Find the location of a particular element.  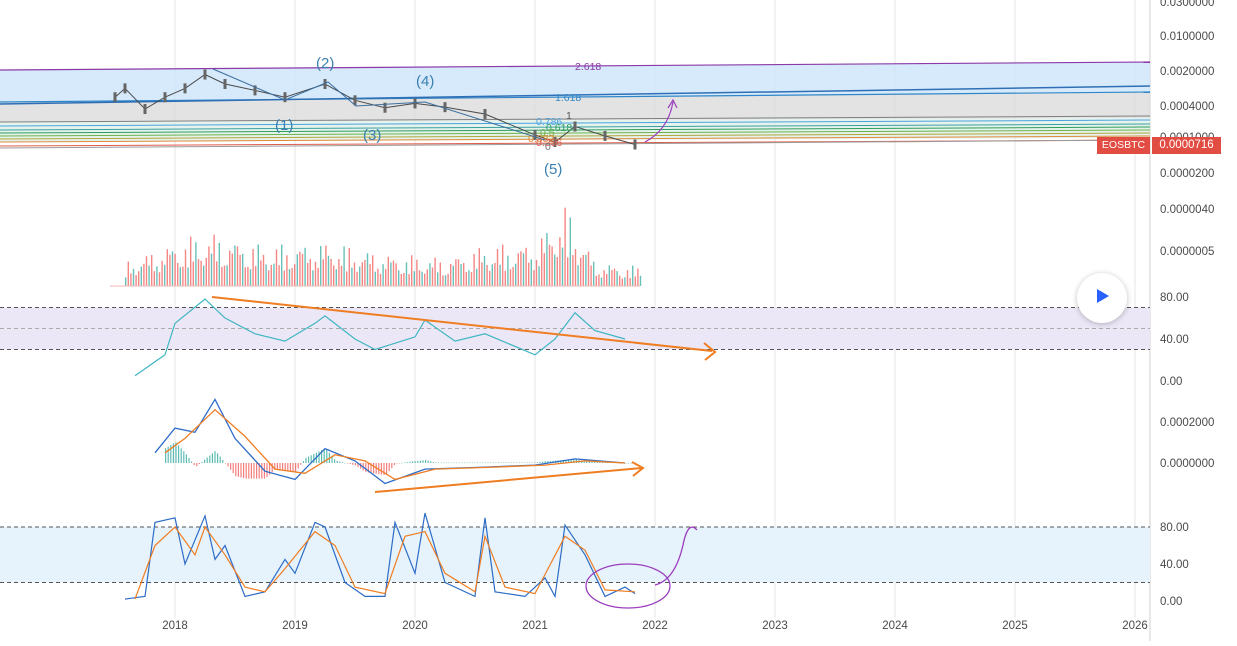

price-axis-tick: 0.0004000 is located at coordinates (1187, 107).